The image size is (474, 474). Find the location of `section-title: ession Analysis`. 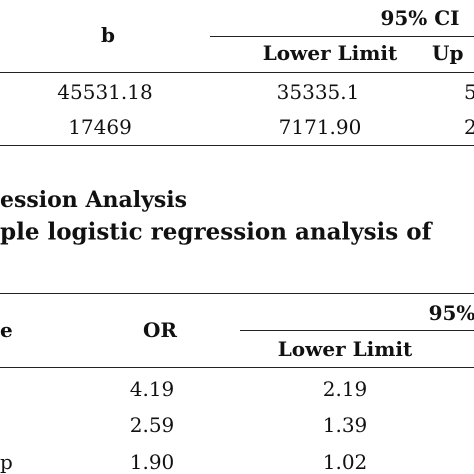

section-title: ession Analysis is located at coordinates (94, 200).